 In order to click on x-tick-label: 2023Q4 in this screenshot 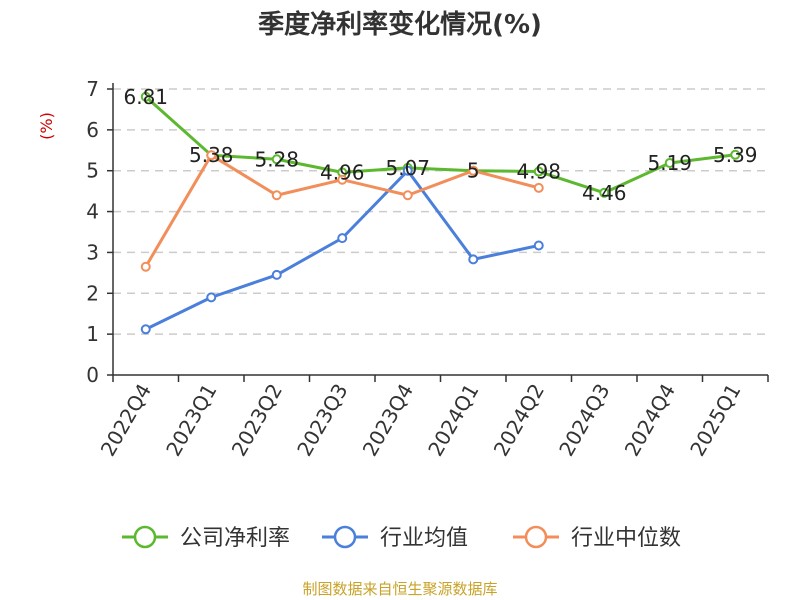, I will do `click(388, 420)`.